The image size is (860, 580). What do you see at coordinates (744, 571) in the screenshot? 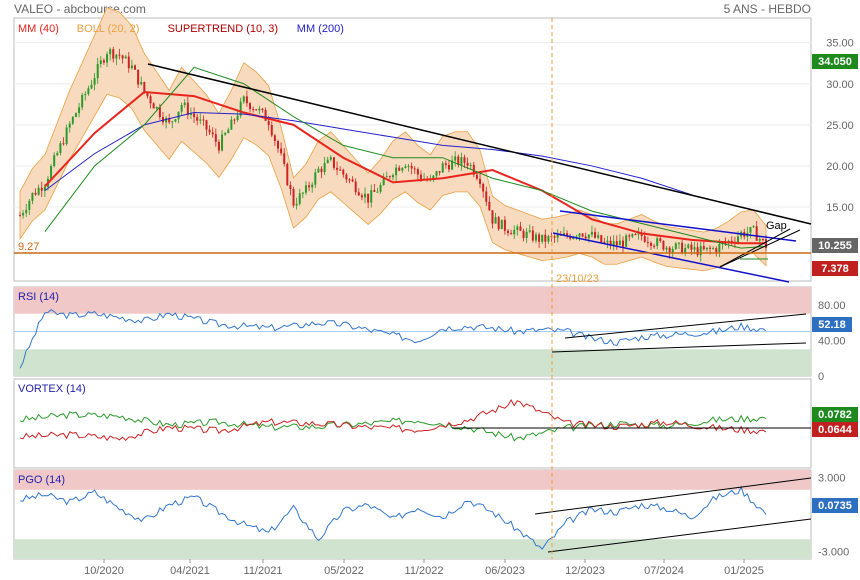
I see `x-tick-label: 01/2025` at bounding box center [744, 571].